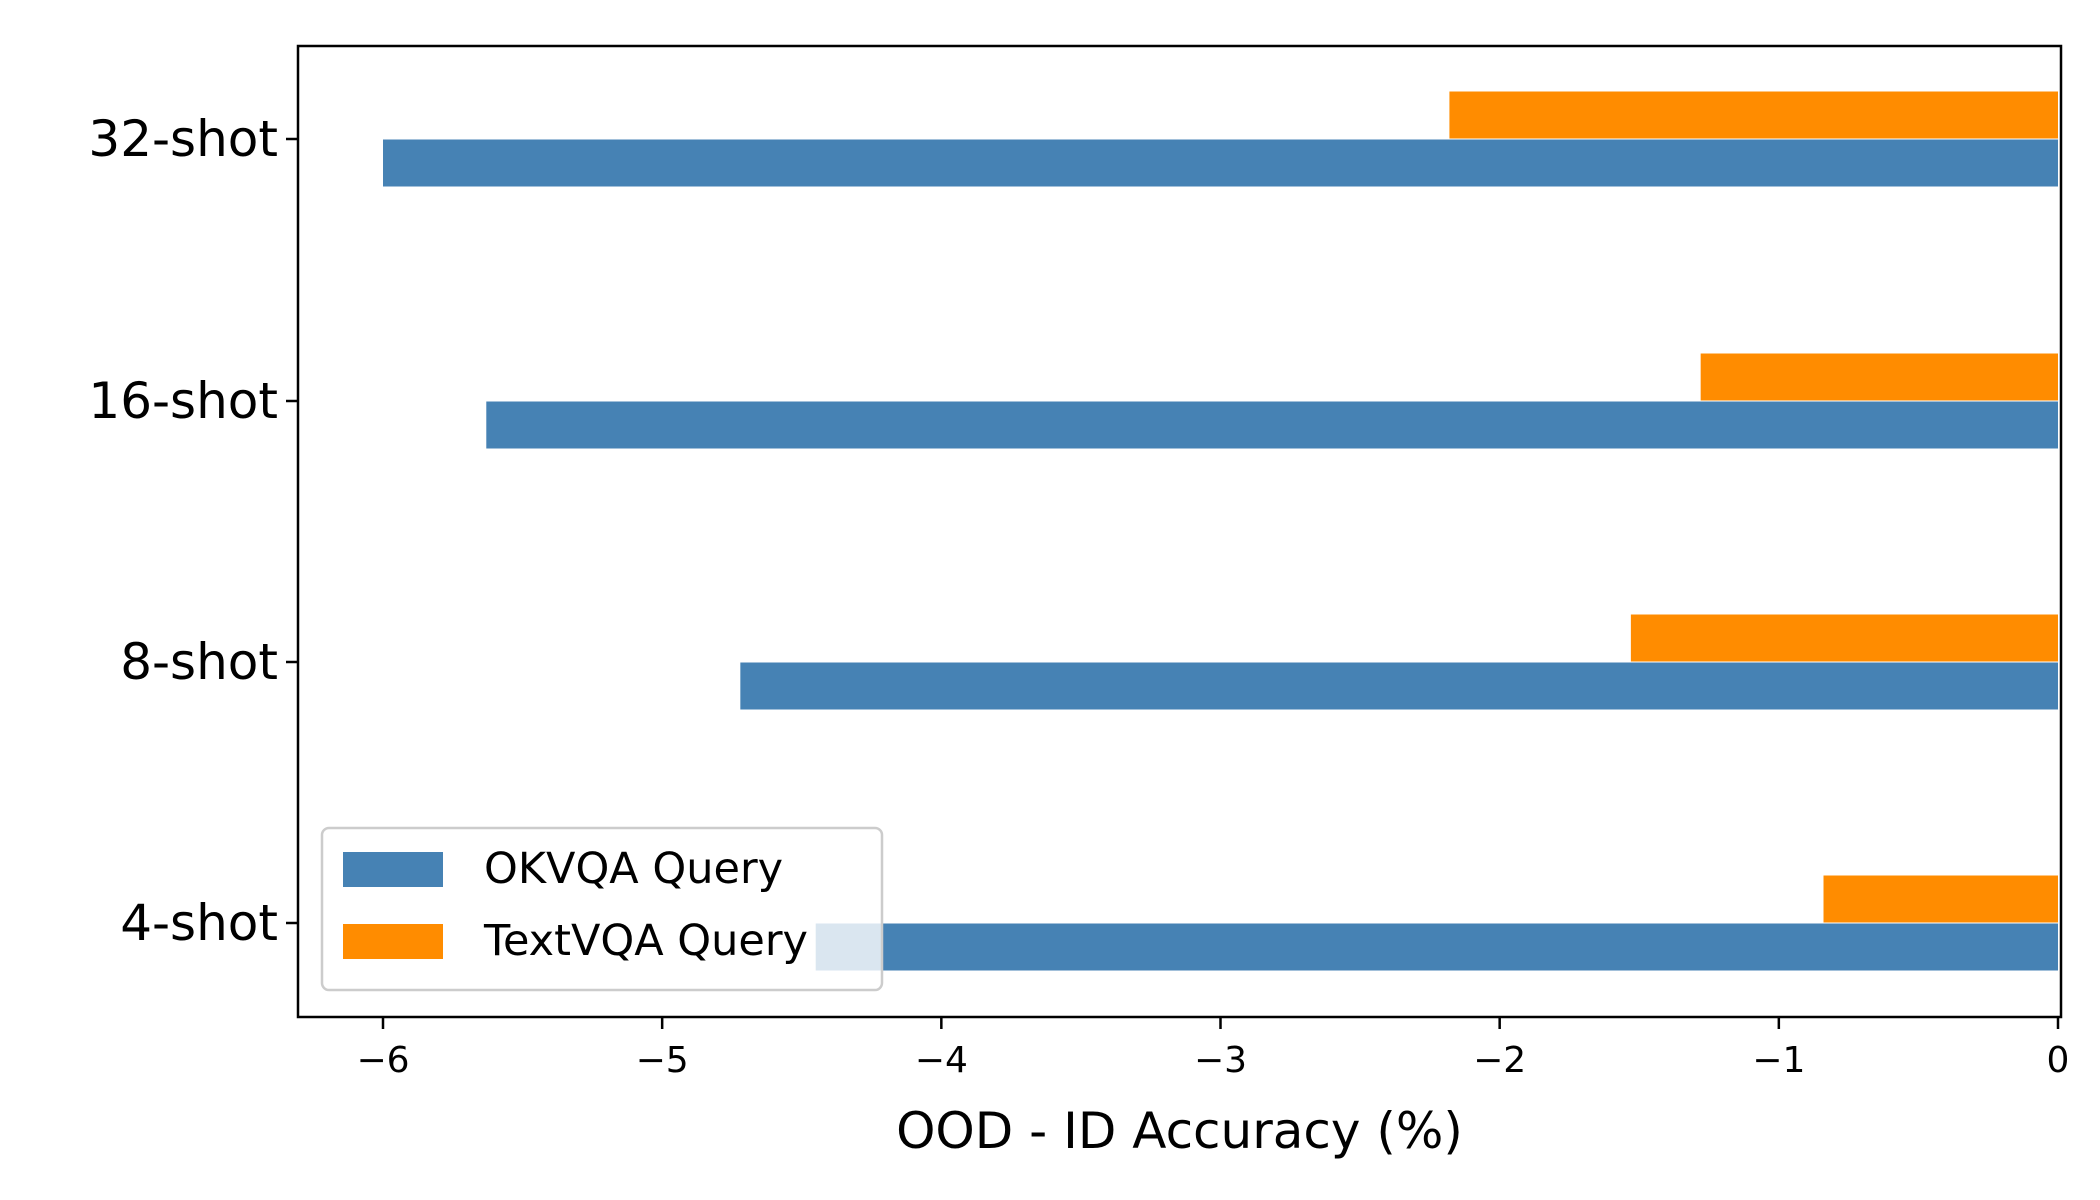 This screenshot has height=1200, width=2100. I want to click on x-tick-label: −2, so click(1499, 1060).